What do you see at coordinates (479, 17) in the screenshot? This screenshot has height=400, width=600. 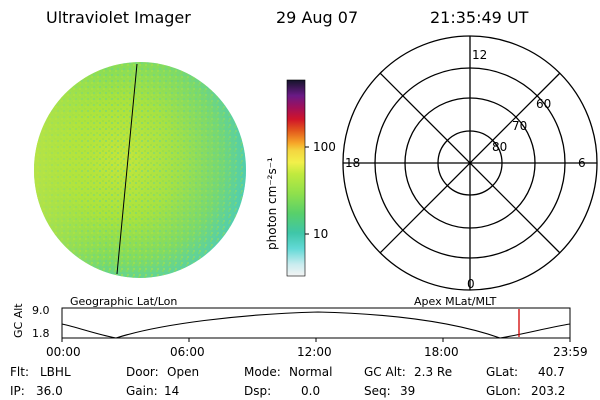 I see `time-label: 21:35:49 UT` at bounding box center [479, 17].